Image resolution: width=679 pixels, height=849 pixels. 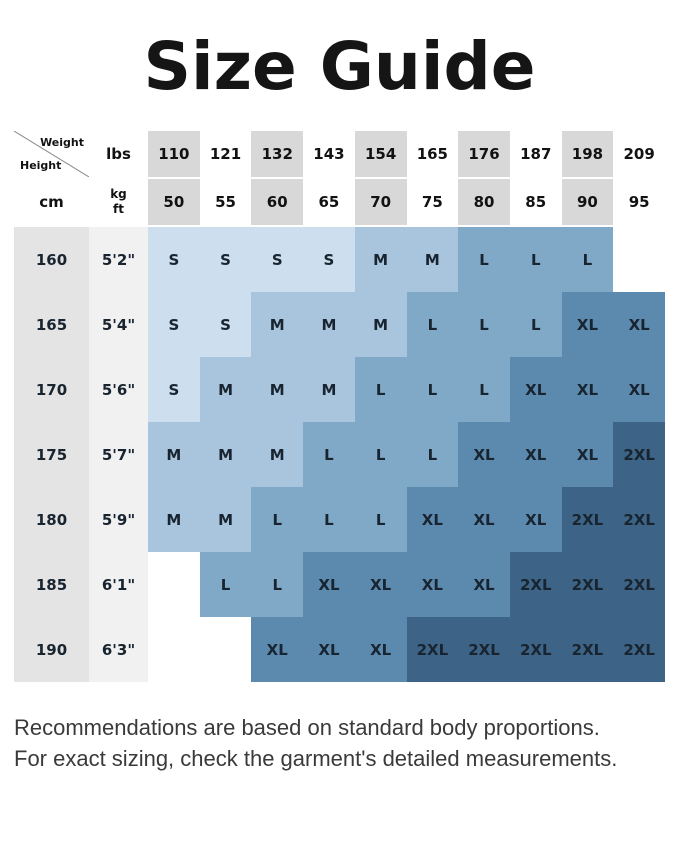 What do you see at coordinates (118, 259) in the screenshot?
I see `height-ft-cell: 5'2"` at bounding box center [118, 259].